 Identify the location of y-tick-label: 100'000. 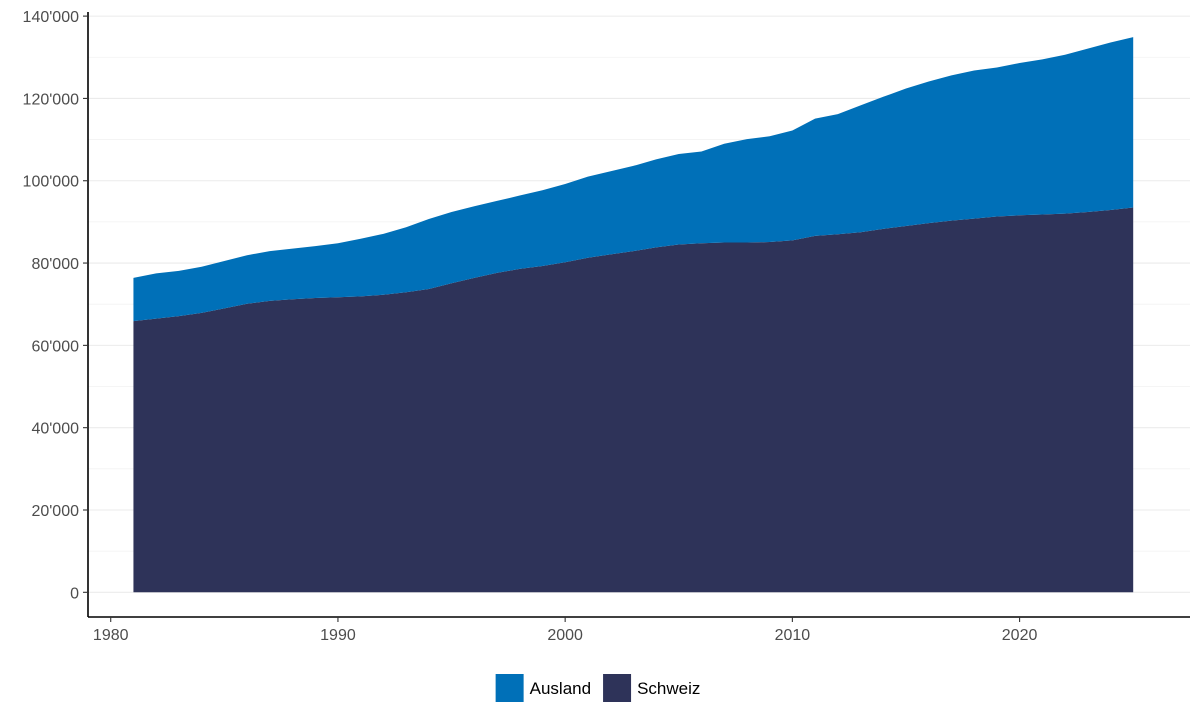
(51, 182).